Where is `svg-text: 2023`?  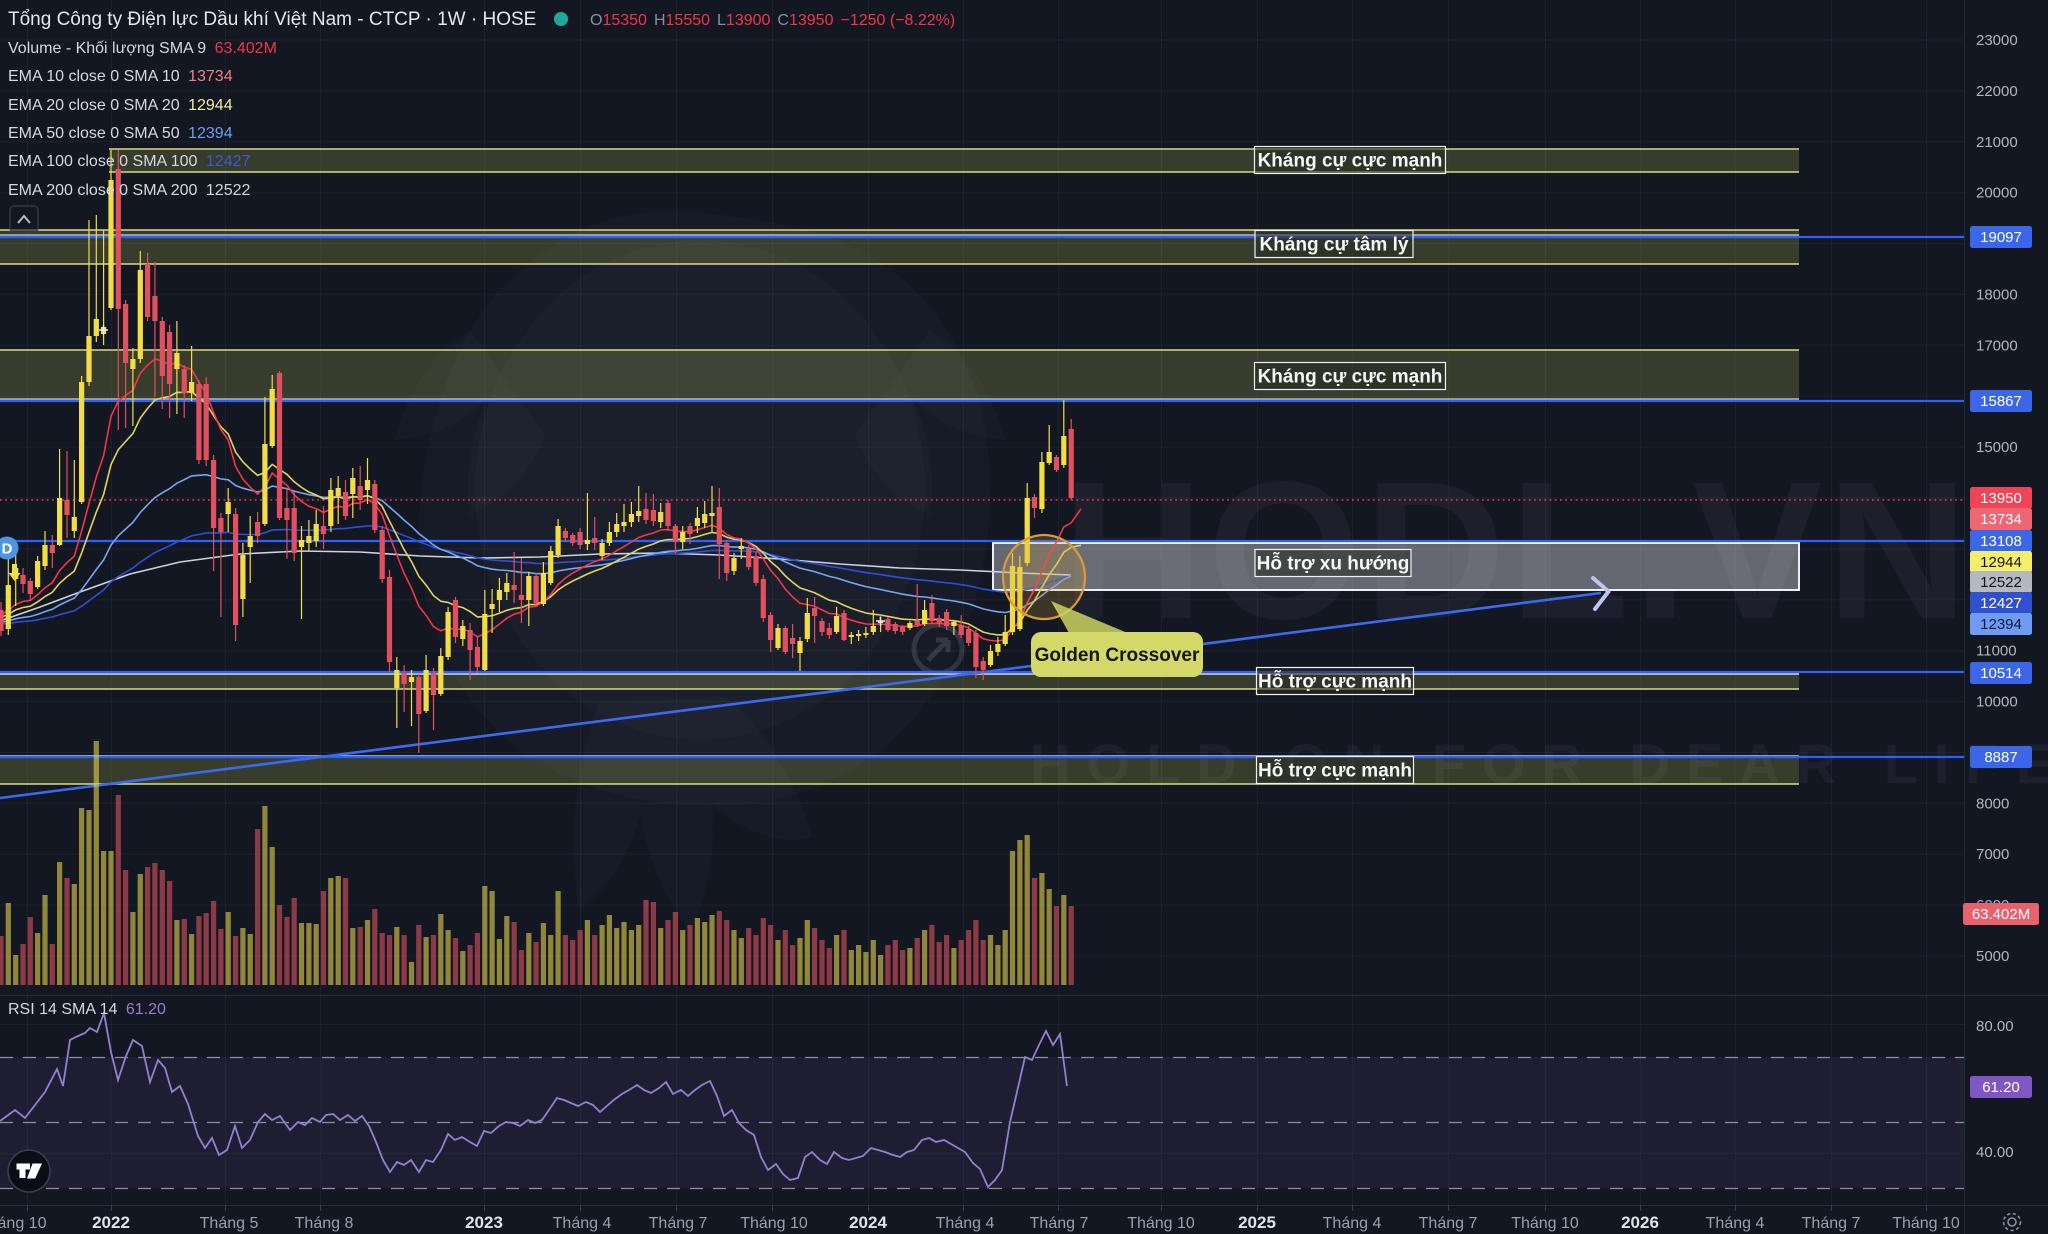 svg-text: 2023 is located at coordinates (484, 1222).